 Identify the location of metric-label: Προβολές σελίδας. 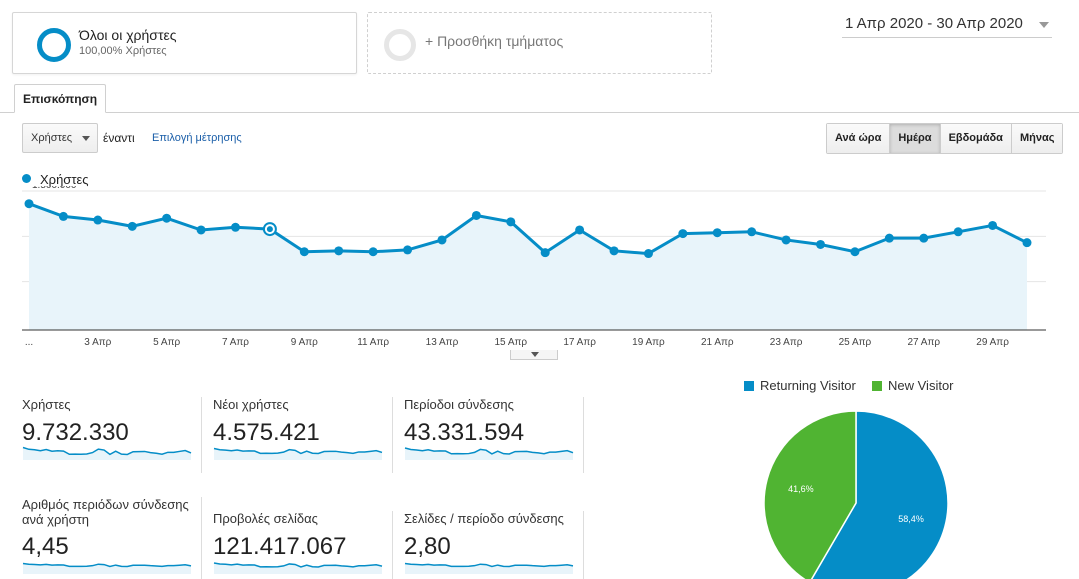
(265, 518).